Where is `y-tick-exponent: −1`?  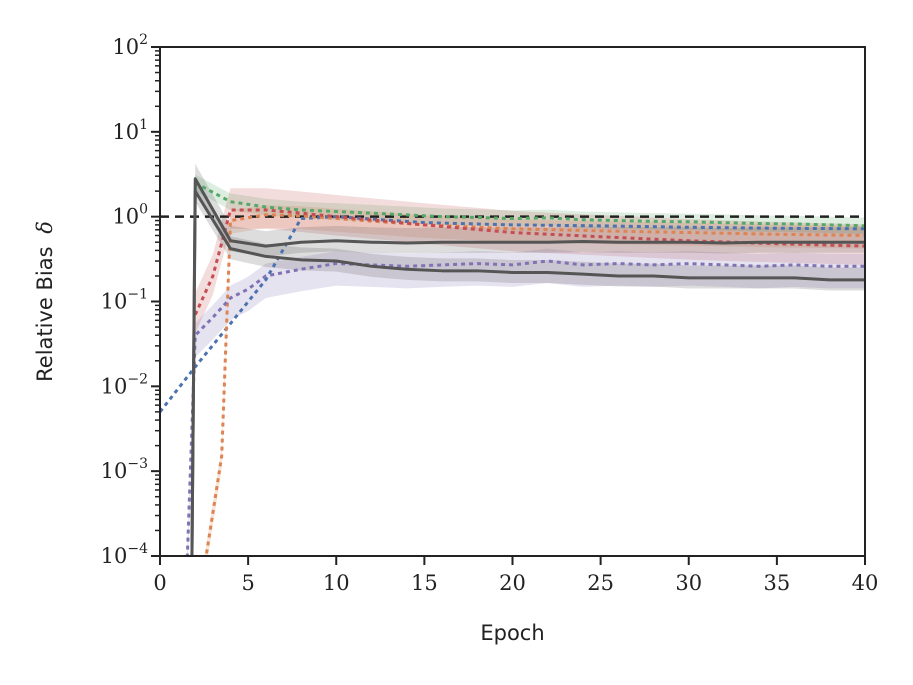
y-tick-exponent: −1 is located at coordinates (137, 295).